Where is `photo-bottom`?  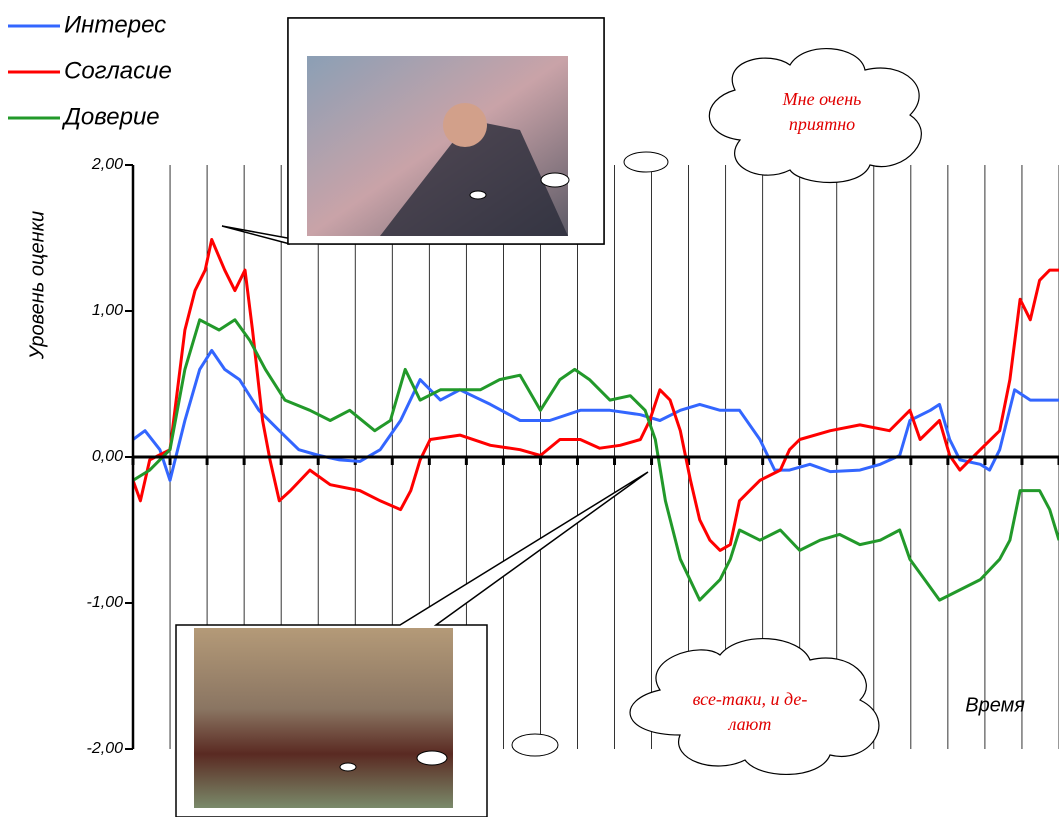 photo-bottom is located at coordinates (323, 718).